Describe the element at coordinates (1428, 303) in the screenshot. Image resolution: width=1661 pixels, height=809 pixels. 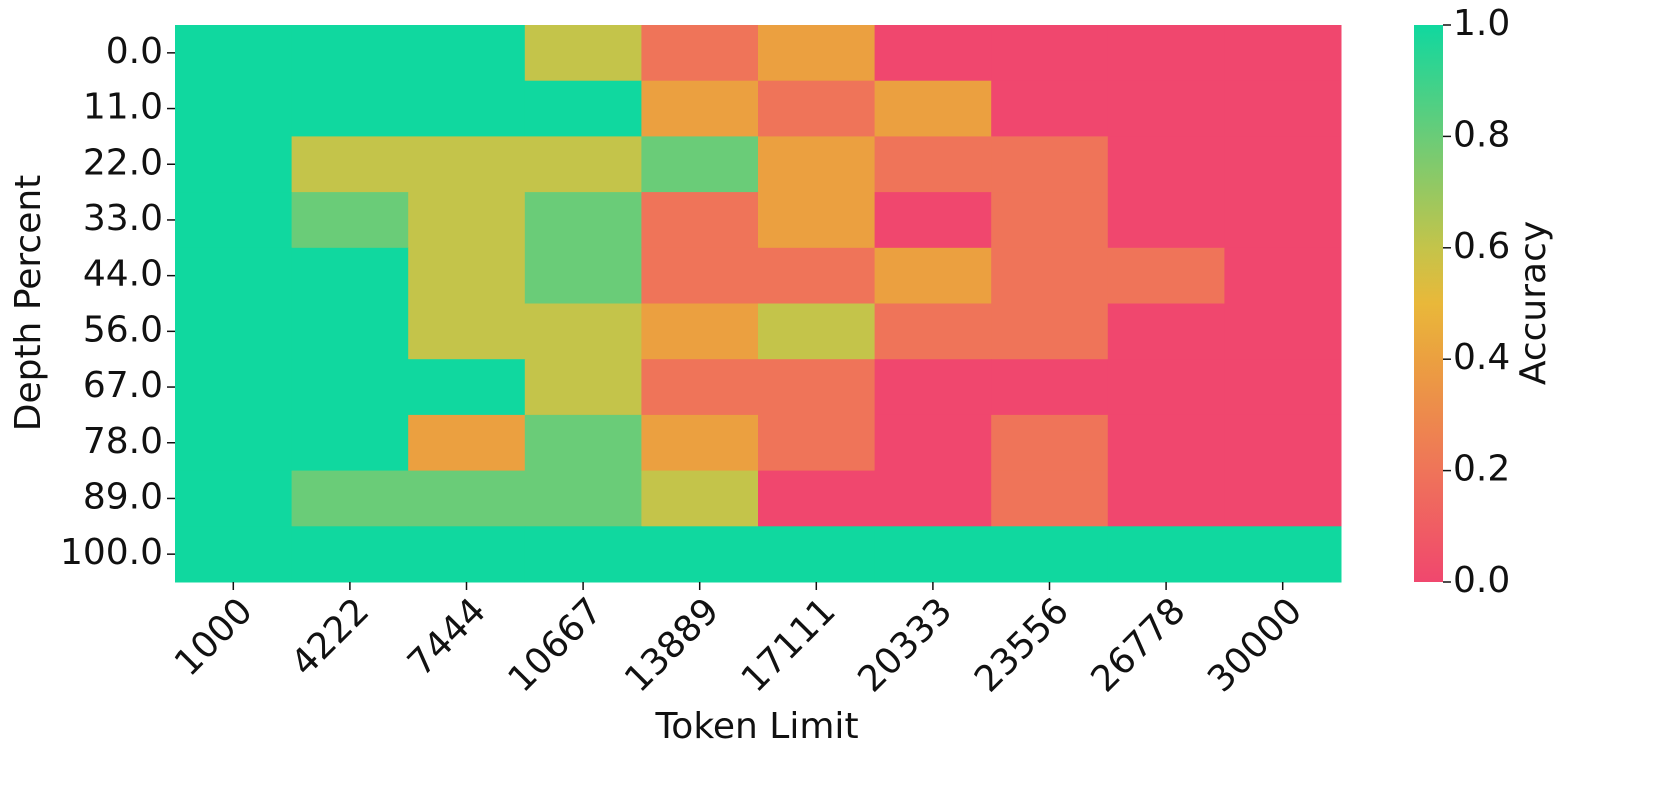
I see `colorbar` at that location.